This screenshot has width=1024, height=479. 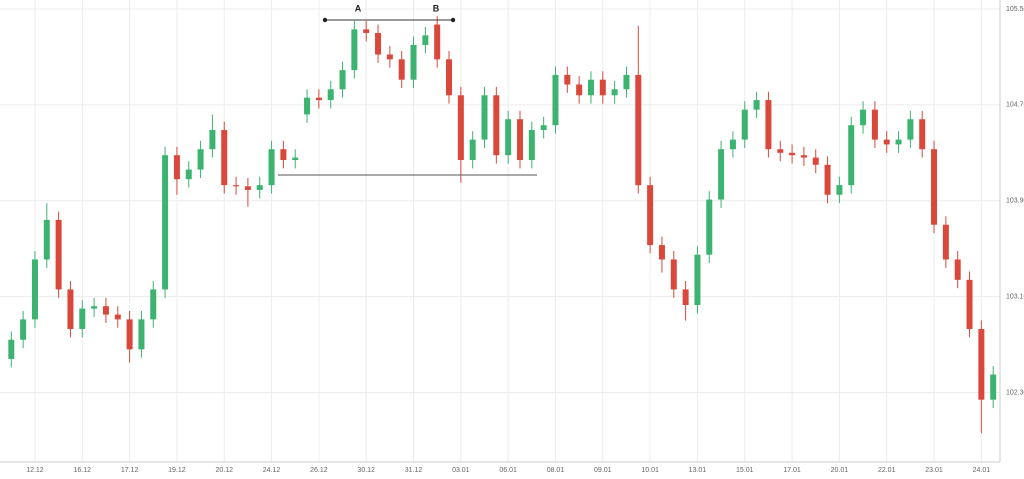 What do you see at coordinates (508, 470) in the screenshot?
I see `x-tick-label: 06.01` at bounding box center [508, 470].